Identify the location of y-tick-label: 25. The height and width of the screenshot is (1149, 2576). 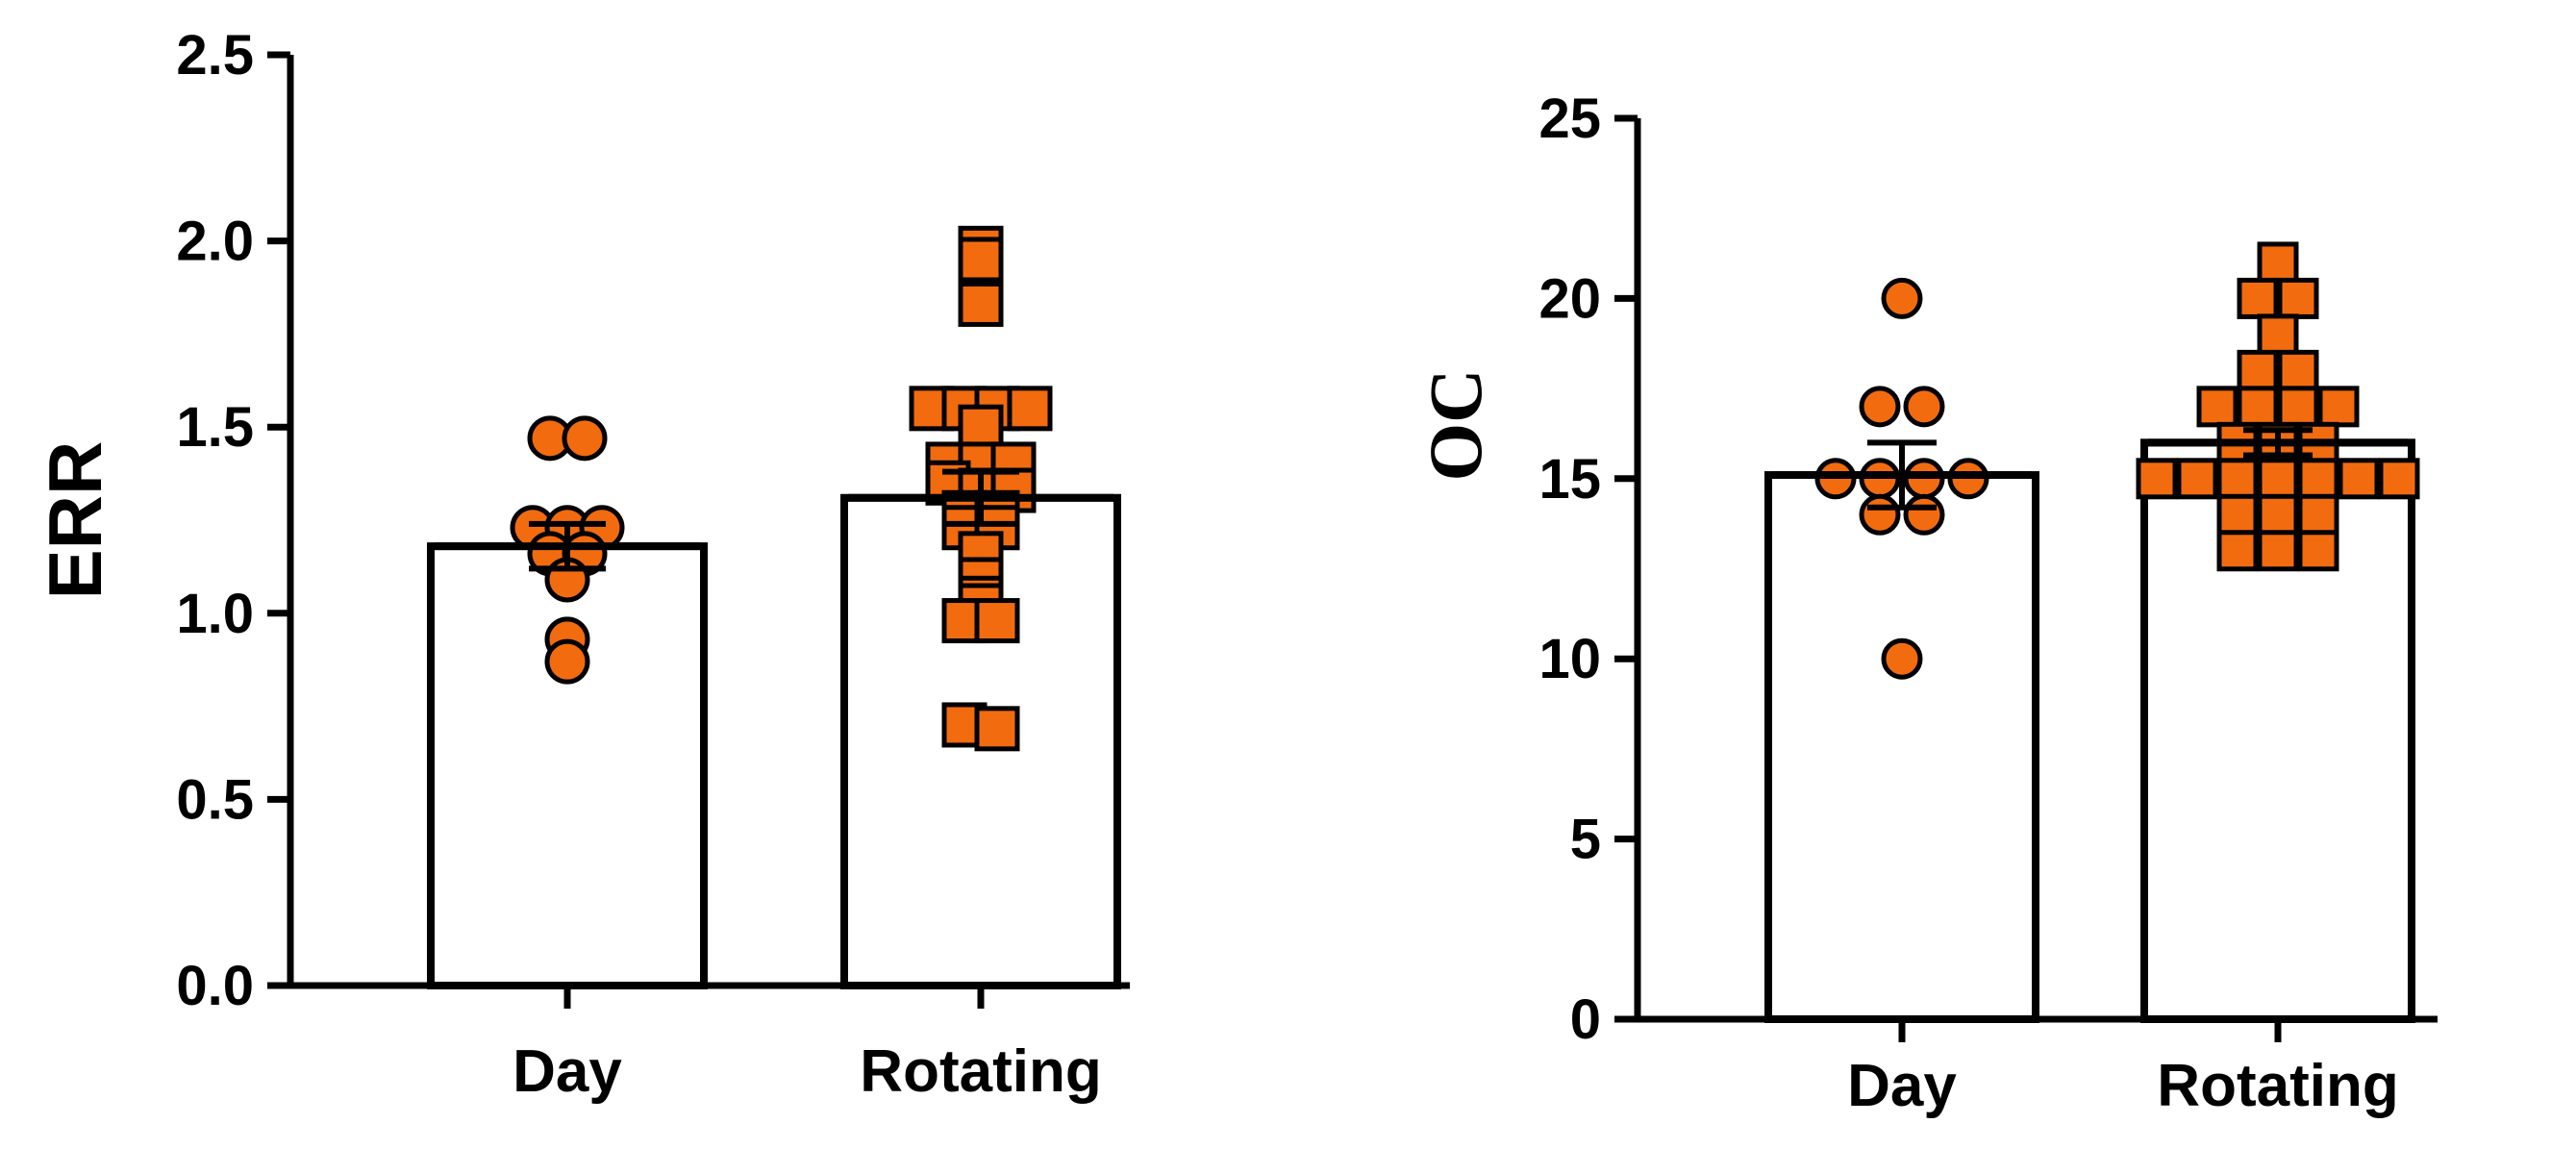
(1569, 119).